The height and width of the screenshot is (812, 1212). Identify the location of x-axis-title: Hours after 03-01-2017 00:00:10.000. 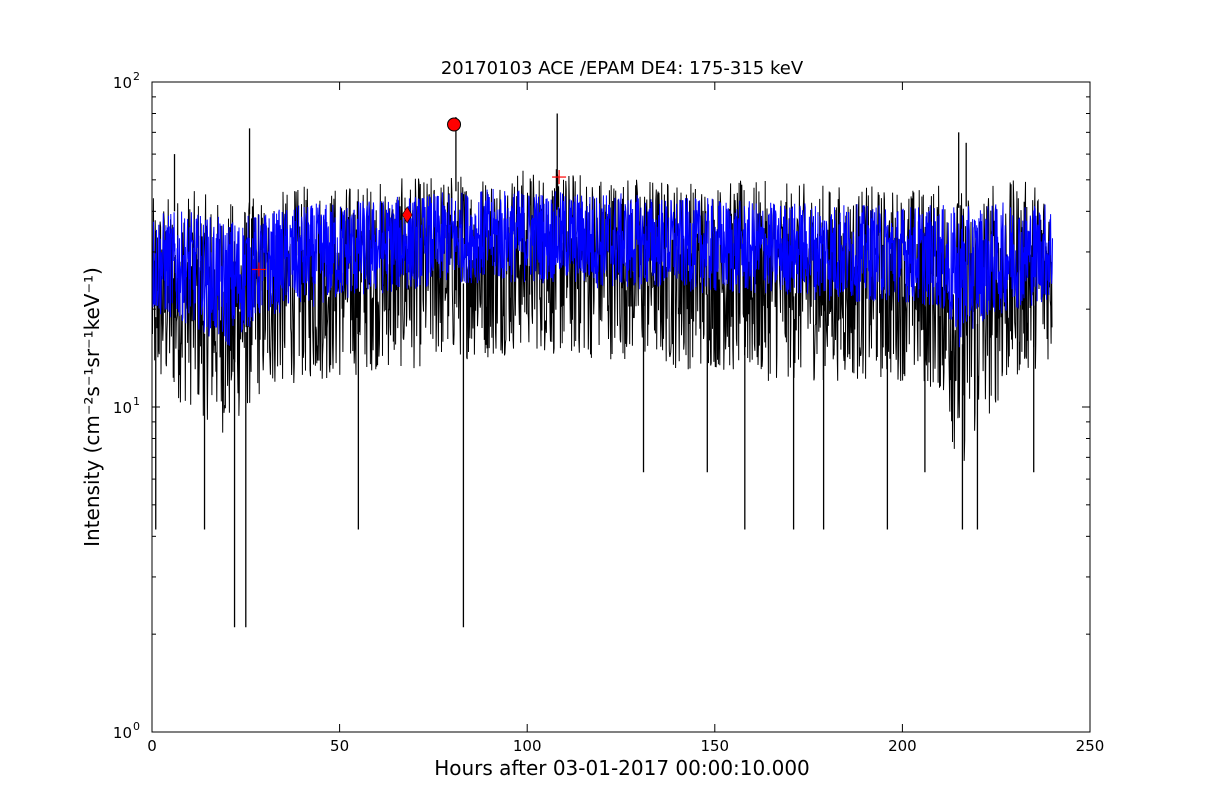
(622, 768).